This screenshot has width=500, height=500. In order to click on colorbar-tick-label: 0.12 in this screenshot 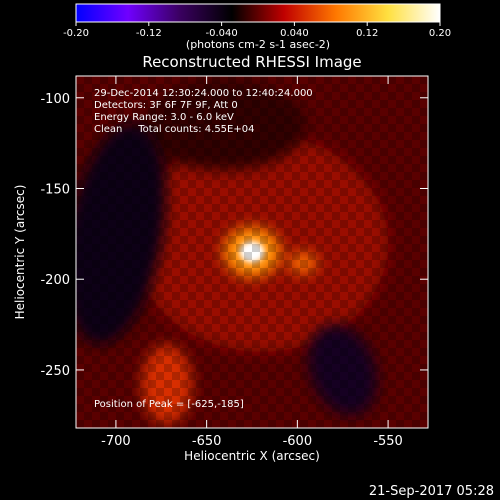, I will do `click(367, 33)`.